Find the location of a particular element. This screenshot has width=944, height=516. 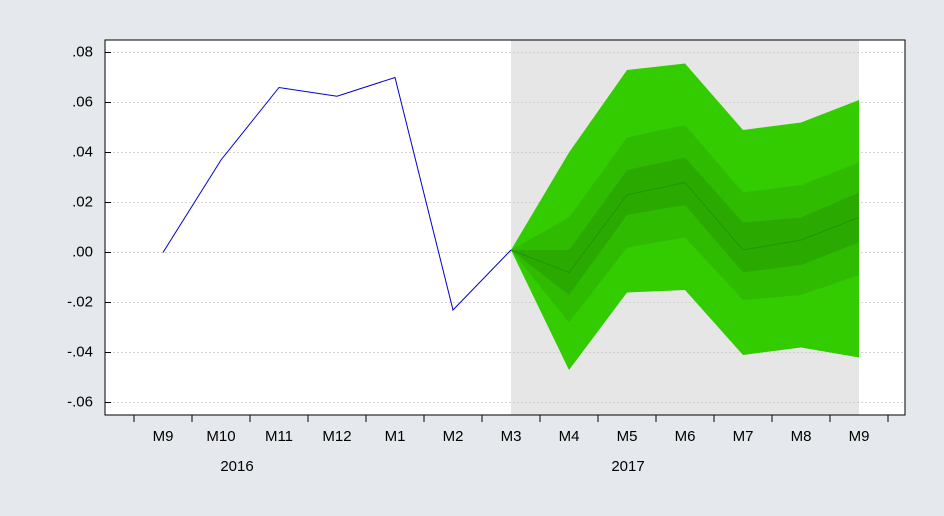

y-tick-label: .00 is located at coordinates (82, 251).